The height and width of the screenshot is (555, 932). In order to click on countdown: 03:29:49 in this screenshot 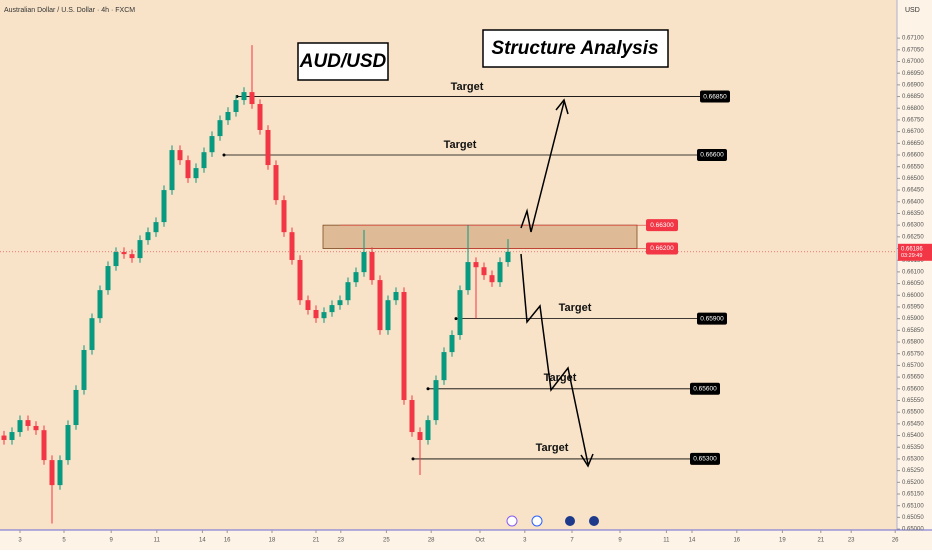, I will do `click(911, 256)`.